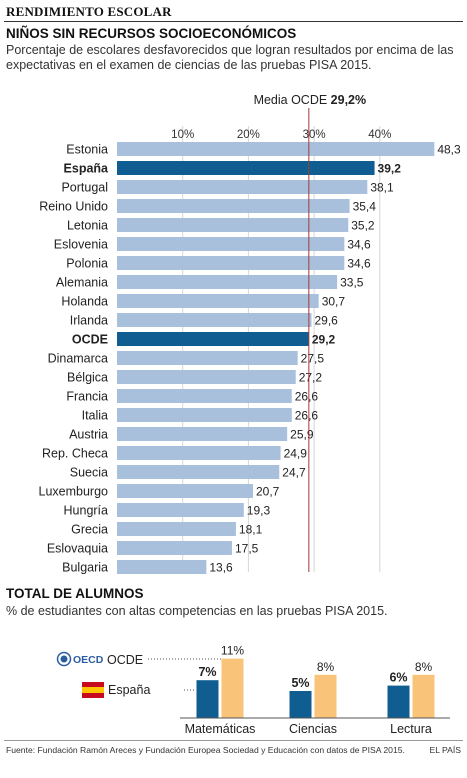  What do you see at coordinates (221, 568) in the screenshot?
I see `value-label: 13,6` at bounding box center [221, 568].